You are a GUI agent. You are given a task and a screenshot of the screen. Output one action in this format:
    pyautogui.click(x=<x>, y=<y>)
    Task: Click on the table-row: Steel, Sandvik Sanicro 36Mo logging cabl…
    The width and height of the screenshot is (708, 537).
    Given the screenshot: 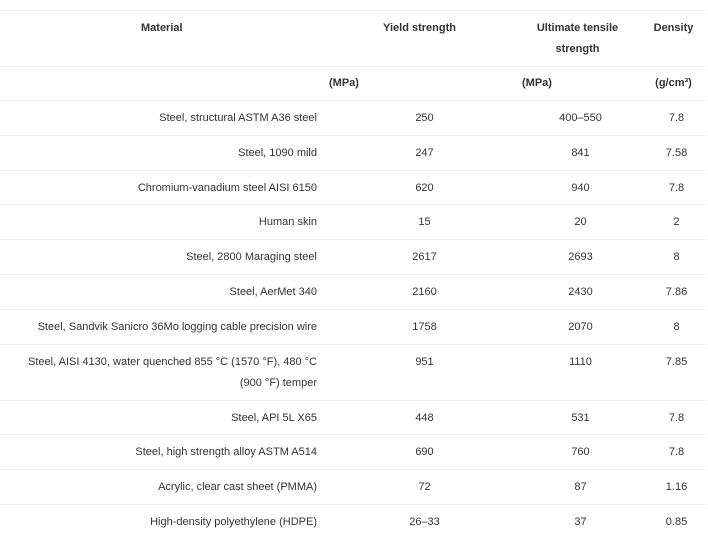 What is the action you would take?
    pyautogui.click(x=353, y=326)
    